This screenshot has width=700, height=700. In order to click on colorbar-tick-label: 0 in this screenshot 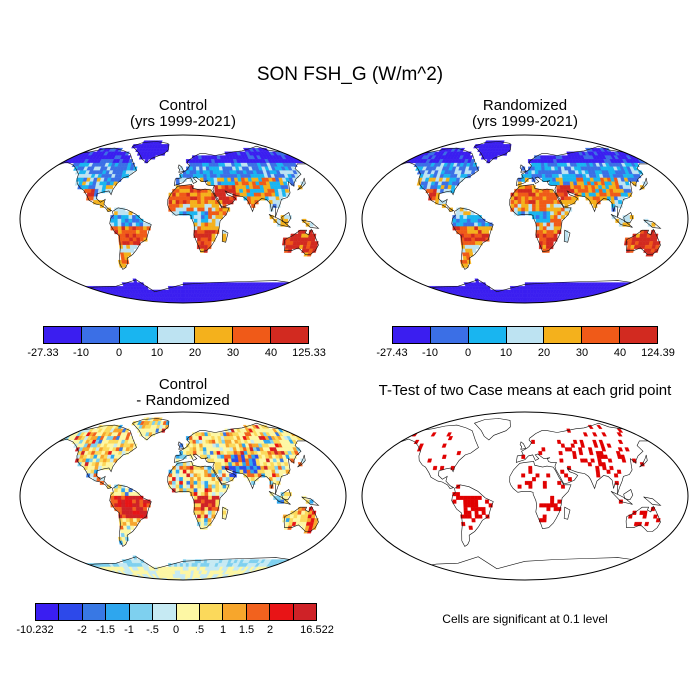, I will do `click(176, 630)`.